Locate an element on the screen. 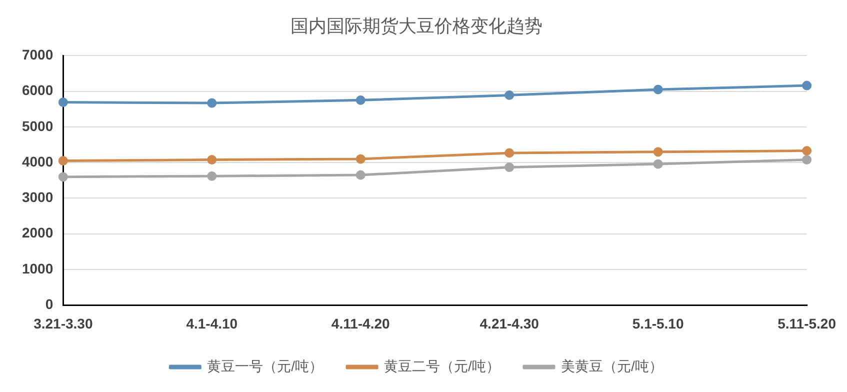 Image resolution: width=847 pixels, height=392 pixels. y-tick-label: 4000 is located at coordinates (38, 161).